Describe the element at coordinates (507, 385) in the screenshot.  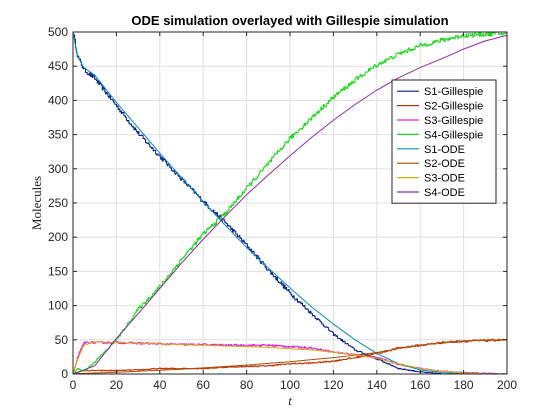
I see `x-tick-label: 200` at that location.